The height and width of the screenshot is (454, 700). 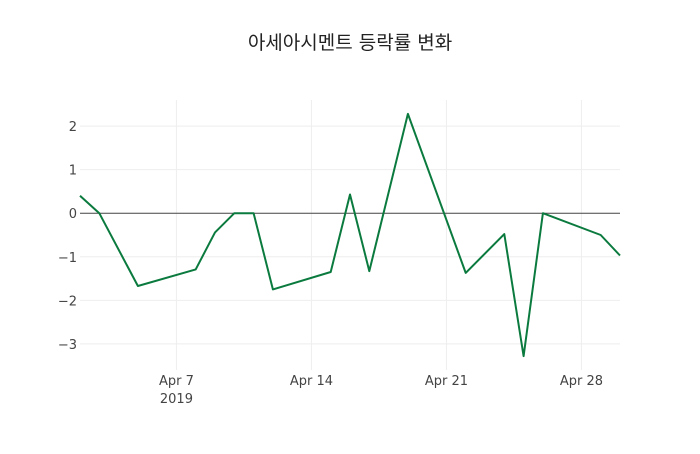 What do you see at coordinates (581, 381) in the screenshot?
I see `x-tick-label: Apr 28` at bounding box center [581, 381].